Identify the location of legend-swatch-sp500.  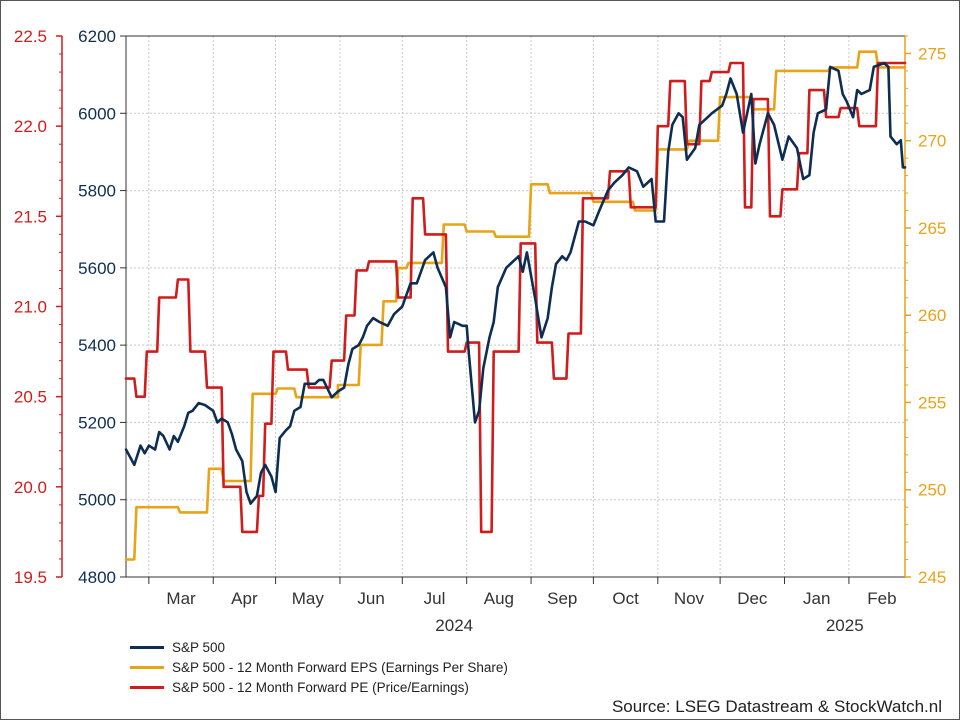
(147, 647).